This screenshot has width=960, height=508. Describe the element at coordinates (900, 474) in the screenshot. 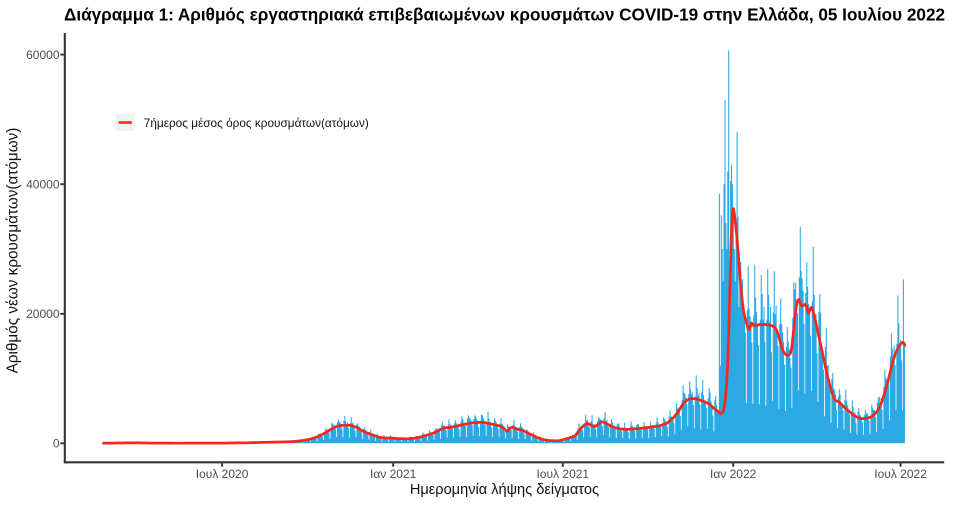

I see `svg-text: Ιουλ 2022` at that location.